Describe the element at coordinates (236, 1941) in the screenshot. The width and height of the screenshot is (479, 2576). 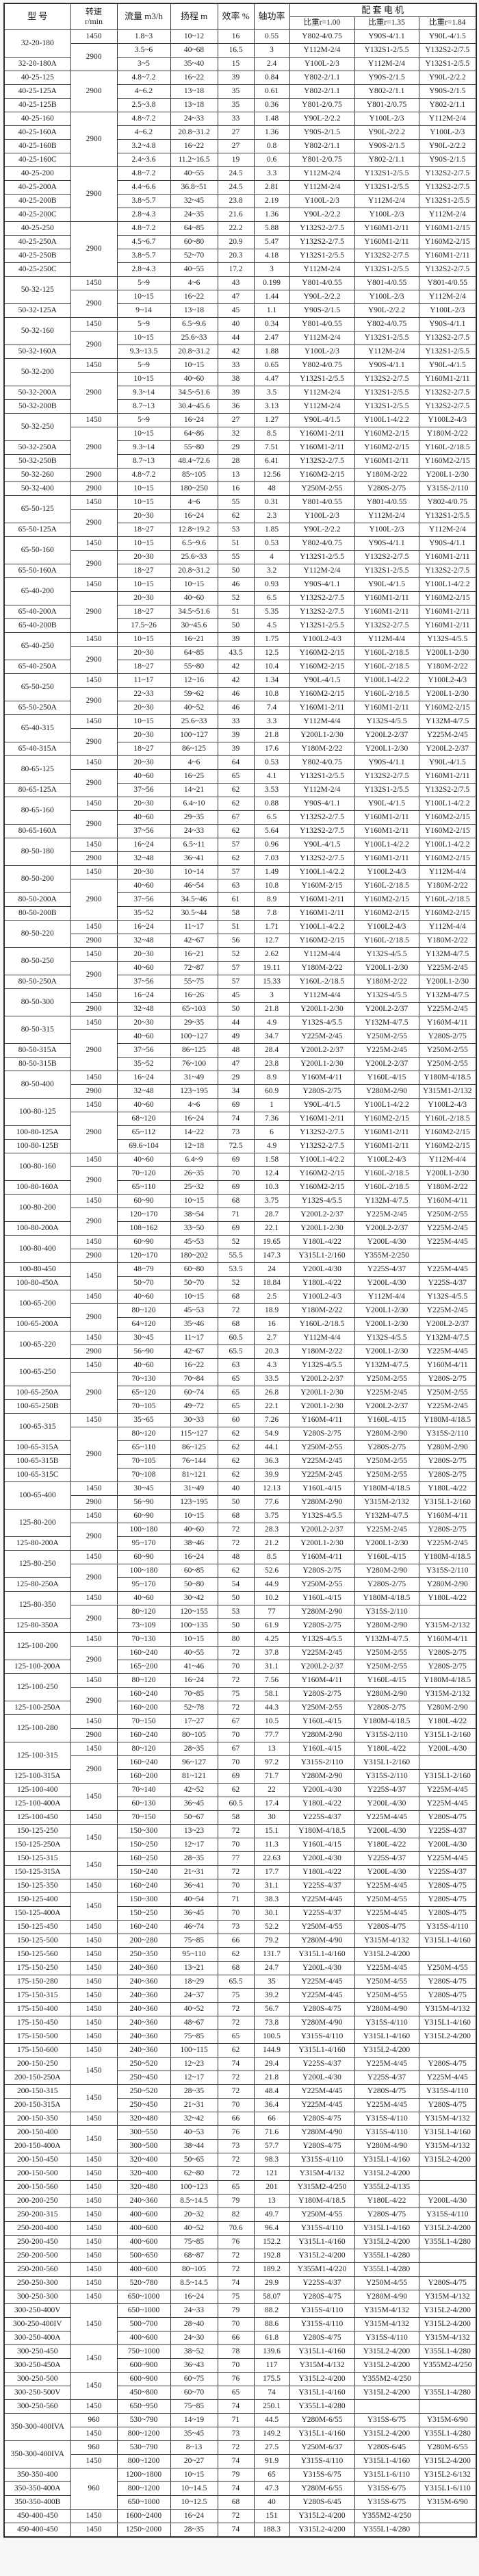
I see `efficiency-cell: 66` at that location.